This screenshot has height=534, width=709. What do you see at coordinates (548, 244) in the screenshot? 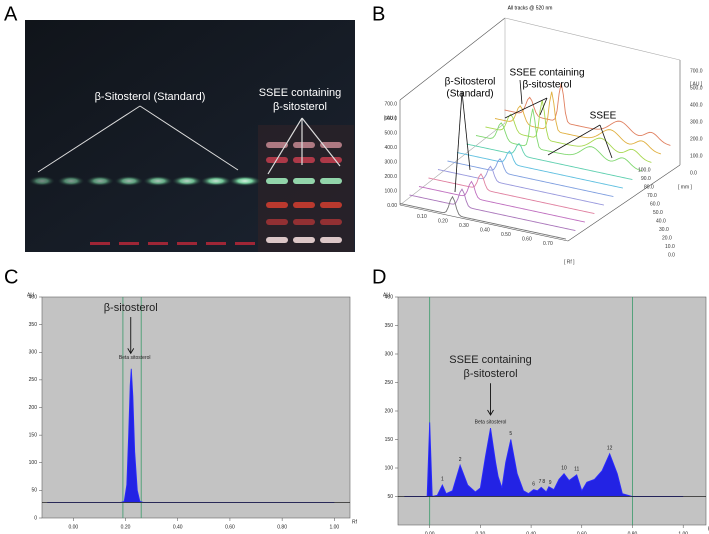
I see `rf-tick-label: 0.70` at bounding box center [548, 244].